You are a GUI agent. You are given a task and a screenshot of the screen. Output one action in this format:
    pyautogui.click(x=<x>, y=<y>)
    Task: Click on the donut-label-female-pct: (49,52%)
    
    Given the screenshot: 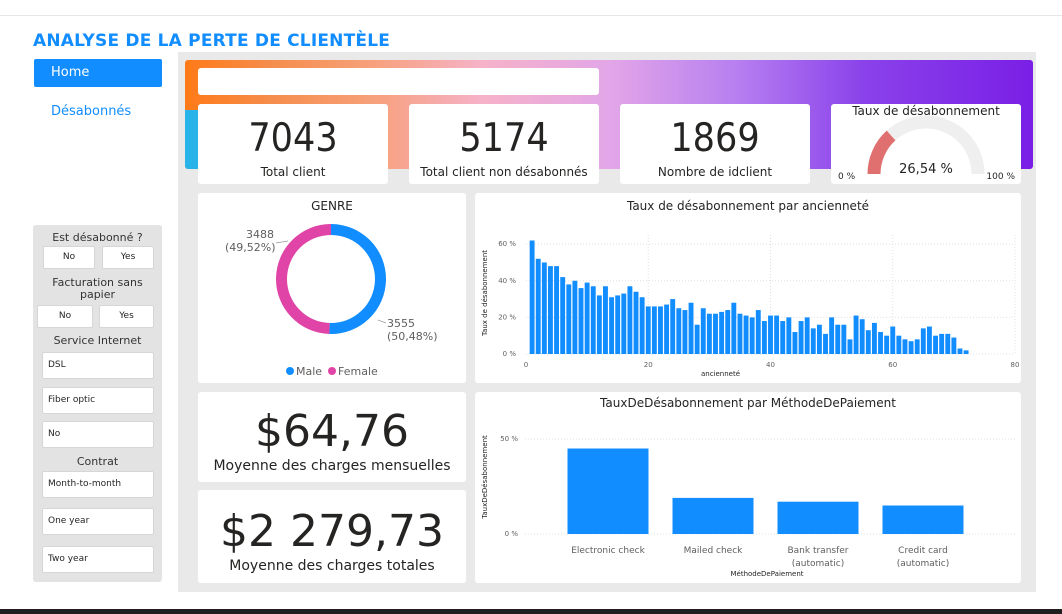 What is the action you would take?
    pyautogui.click(x=250, y=247)
    